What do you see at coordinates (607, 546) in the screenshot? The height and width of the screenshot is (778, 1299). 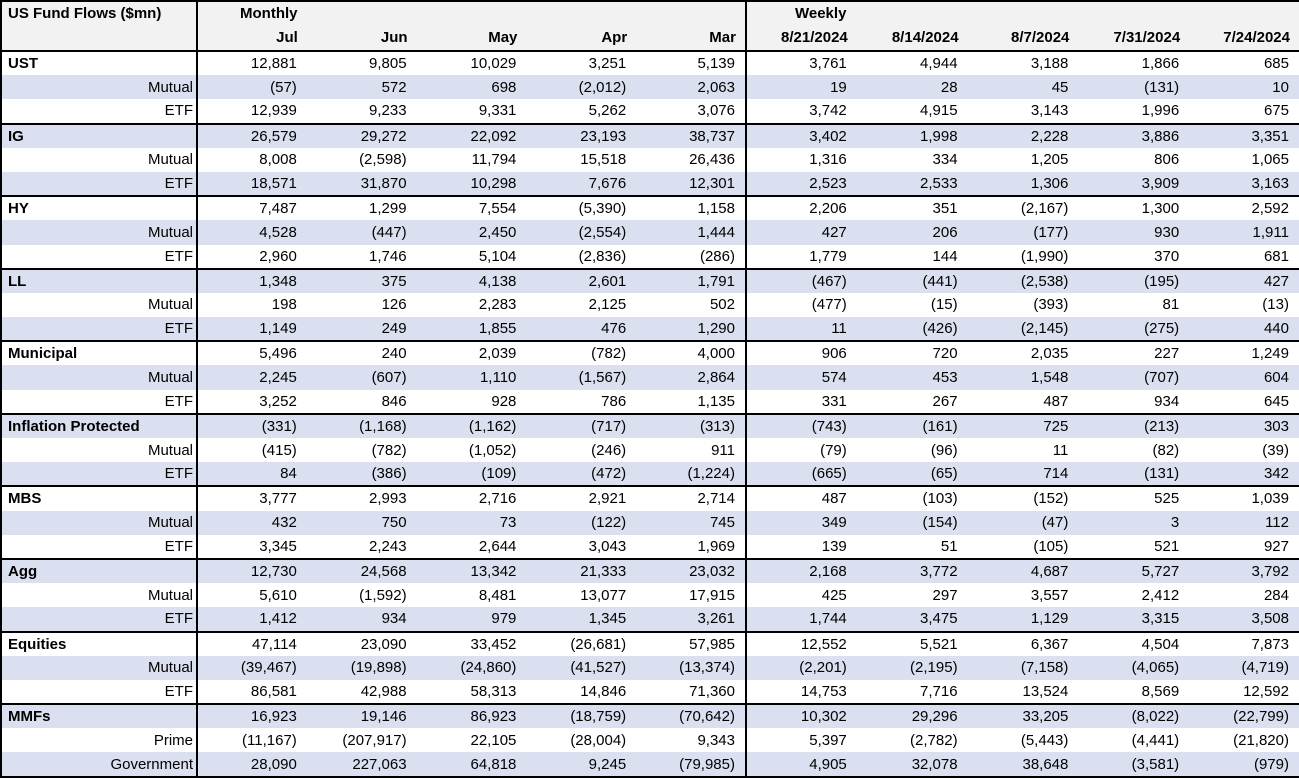 I see `monthly-value-cell: 3,043` at bounding box center [607, 546].